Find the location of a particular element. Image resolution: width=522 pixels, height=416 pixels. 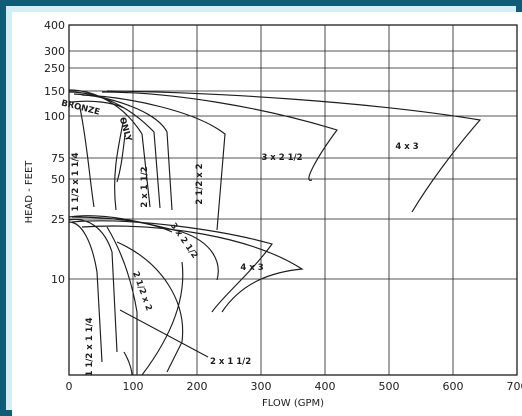

y-tick-label: 250 is located at coordinates (54, 68).